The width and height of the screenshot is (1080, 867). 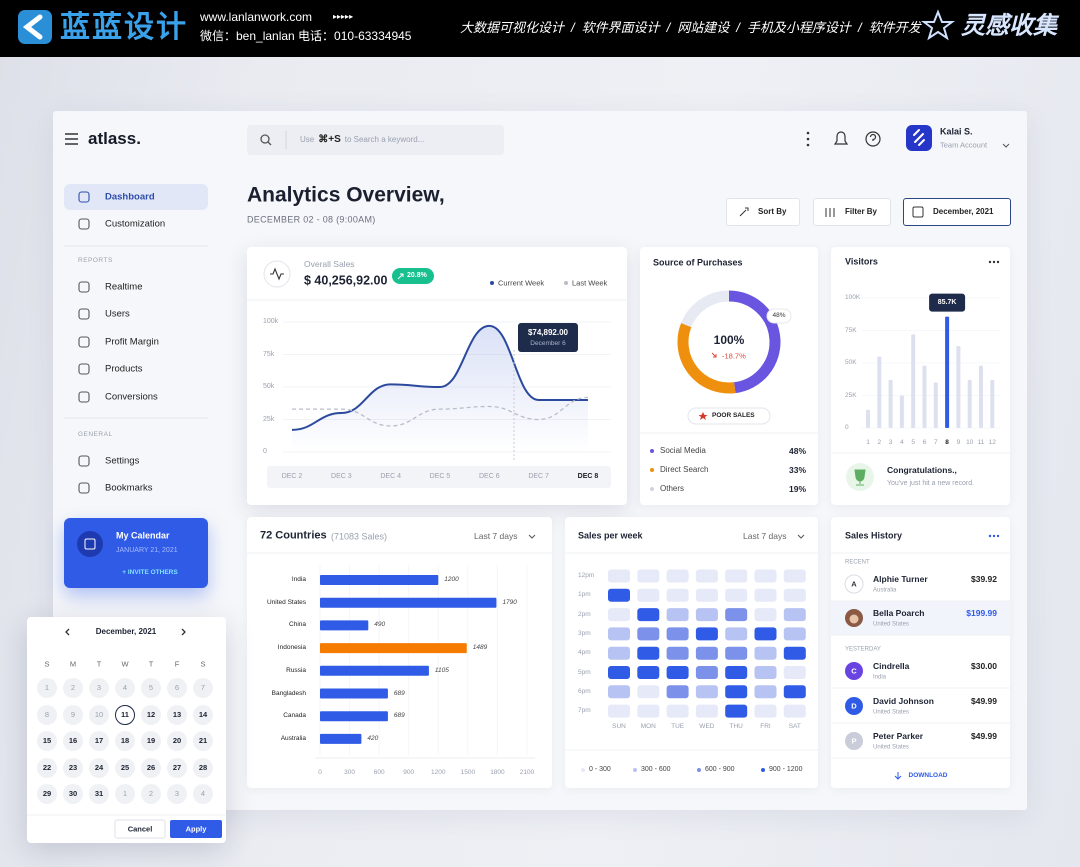 I want to click on nav-item: Conversions, so click(x=131, y=397).